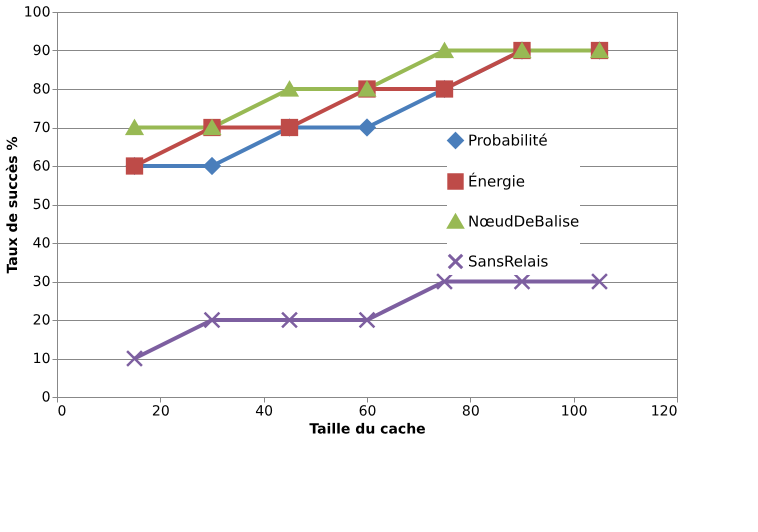  What do you see at coordinates (664, 412) in the screenshot?
I see `x-tick-label: 120` at bounding box center [664, 412].